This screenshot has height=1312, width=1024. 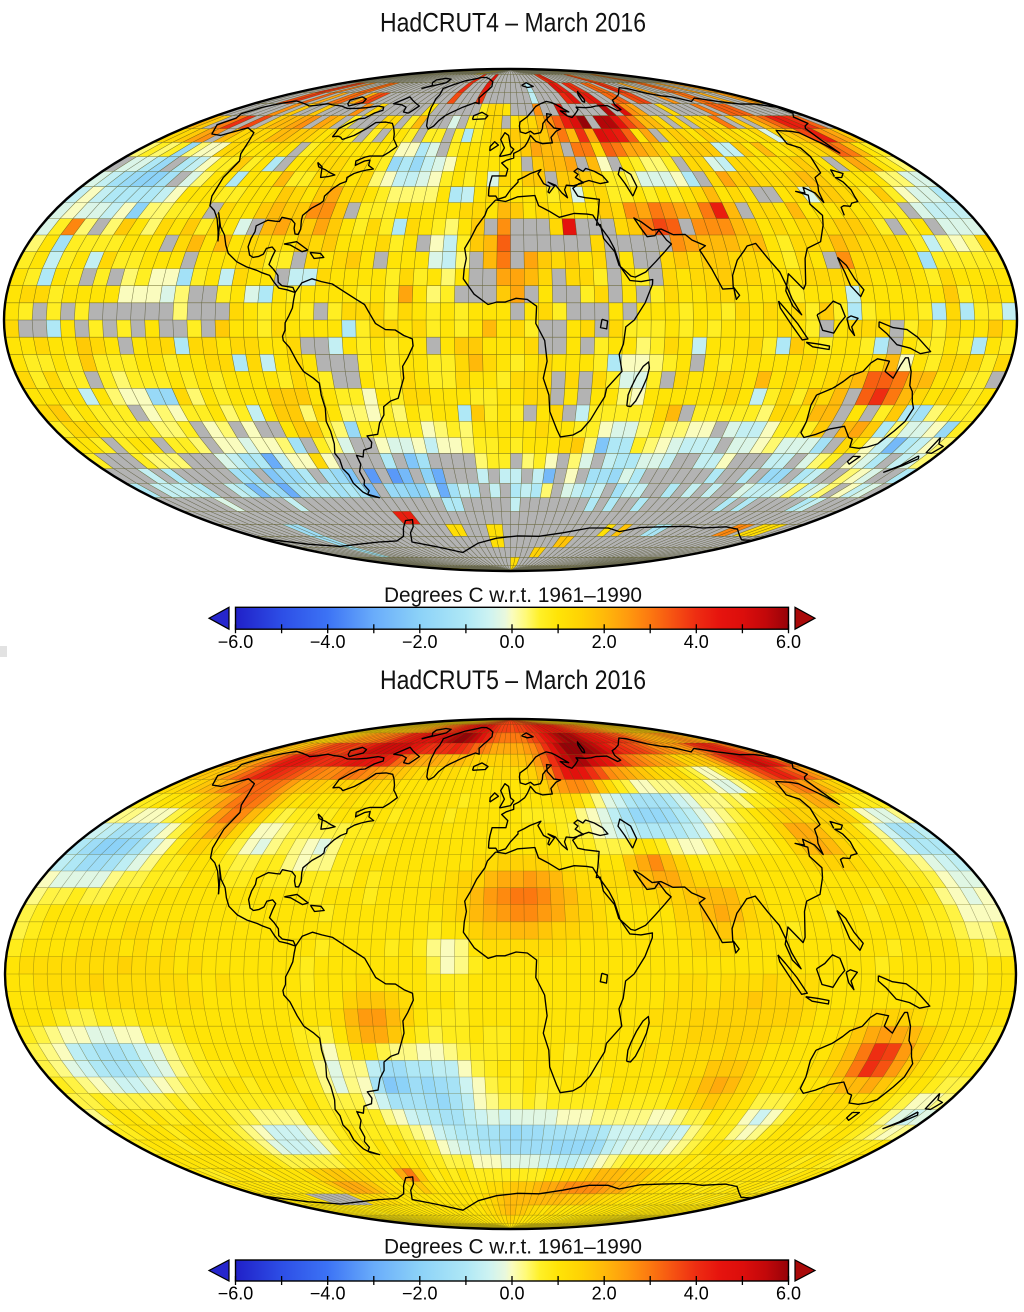 What do you see at coordinates (513, 680) in the screenshot?
I see `svg-text: HadCRUT5 – March 2016` at bounding box center [513, 680].